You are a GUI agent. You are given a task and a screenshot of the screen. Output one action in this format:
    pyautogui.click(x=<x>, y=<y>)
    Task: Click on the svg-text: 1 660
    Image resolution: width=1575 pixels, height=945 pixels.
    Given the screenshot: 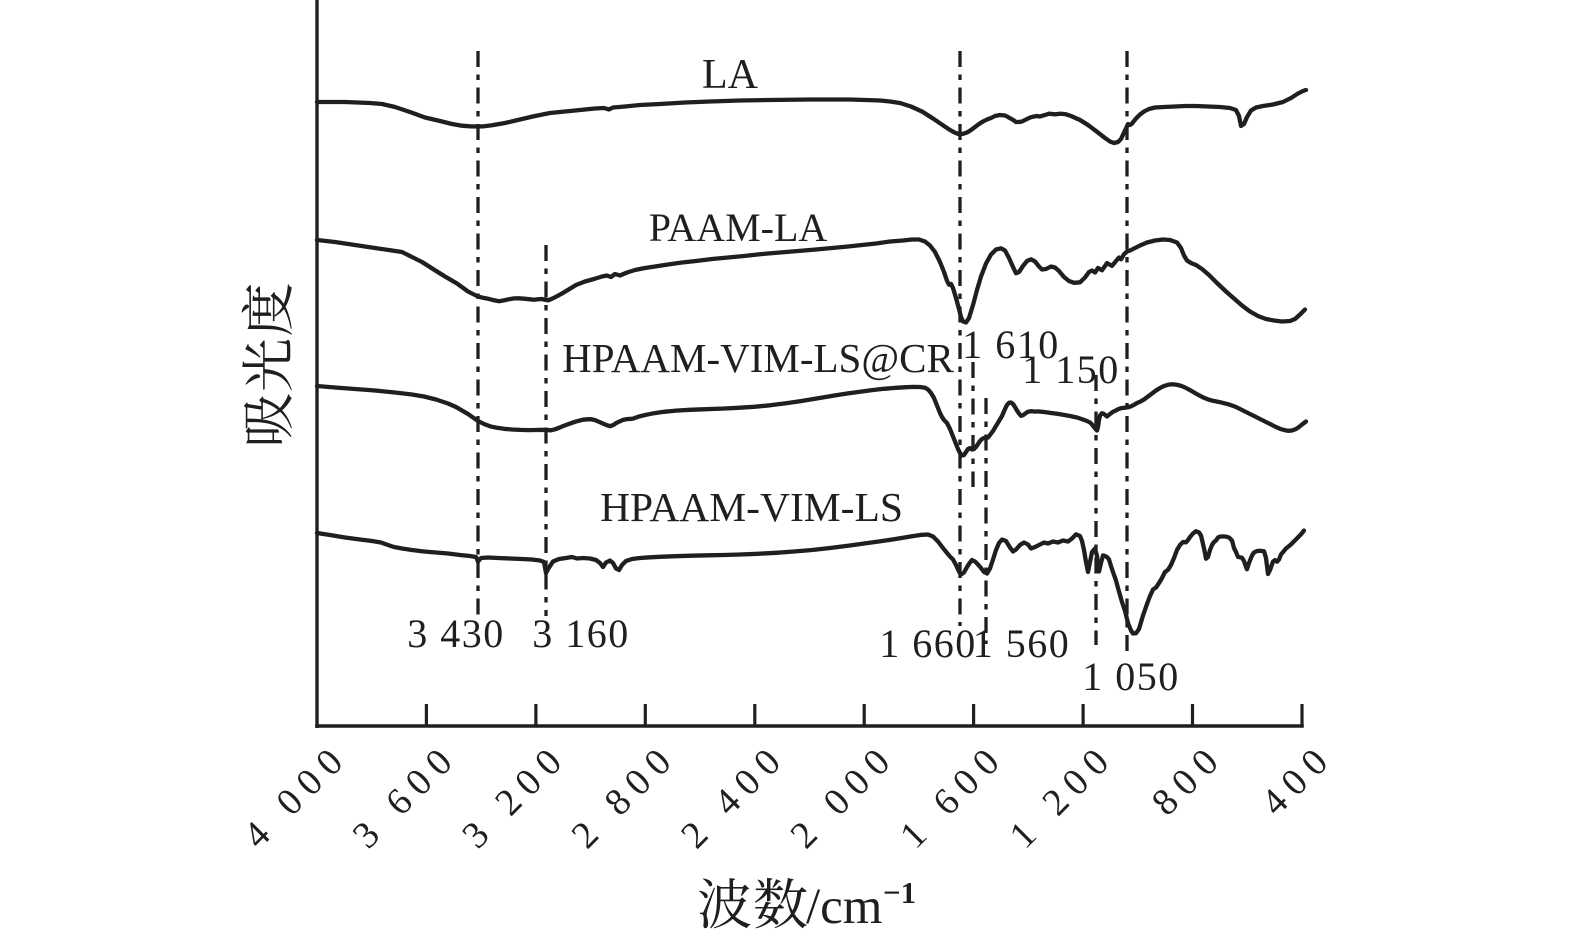 What is the action you would take?
    pyautogui.click(x=928, y=643)
    